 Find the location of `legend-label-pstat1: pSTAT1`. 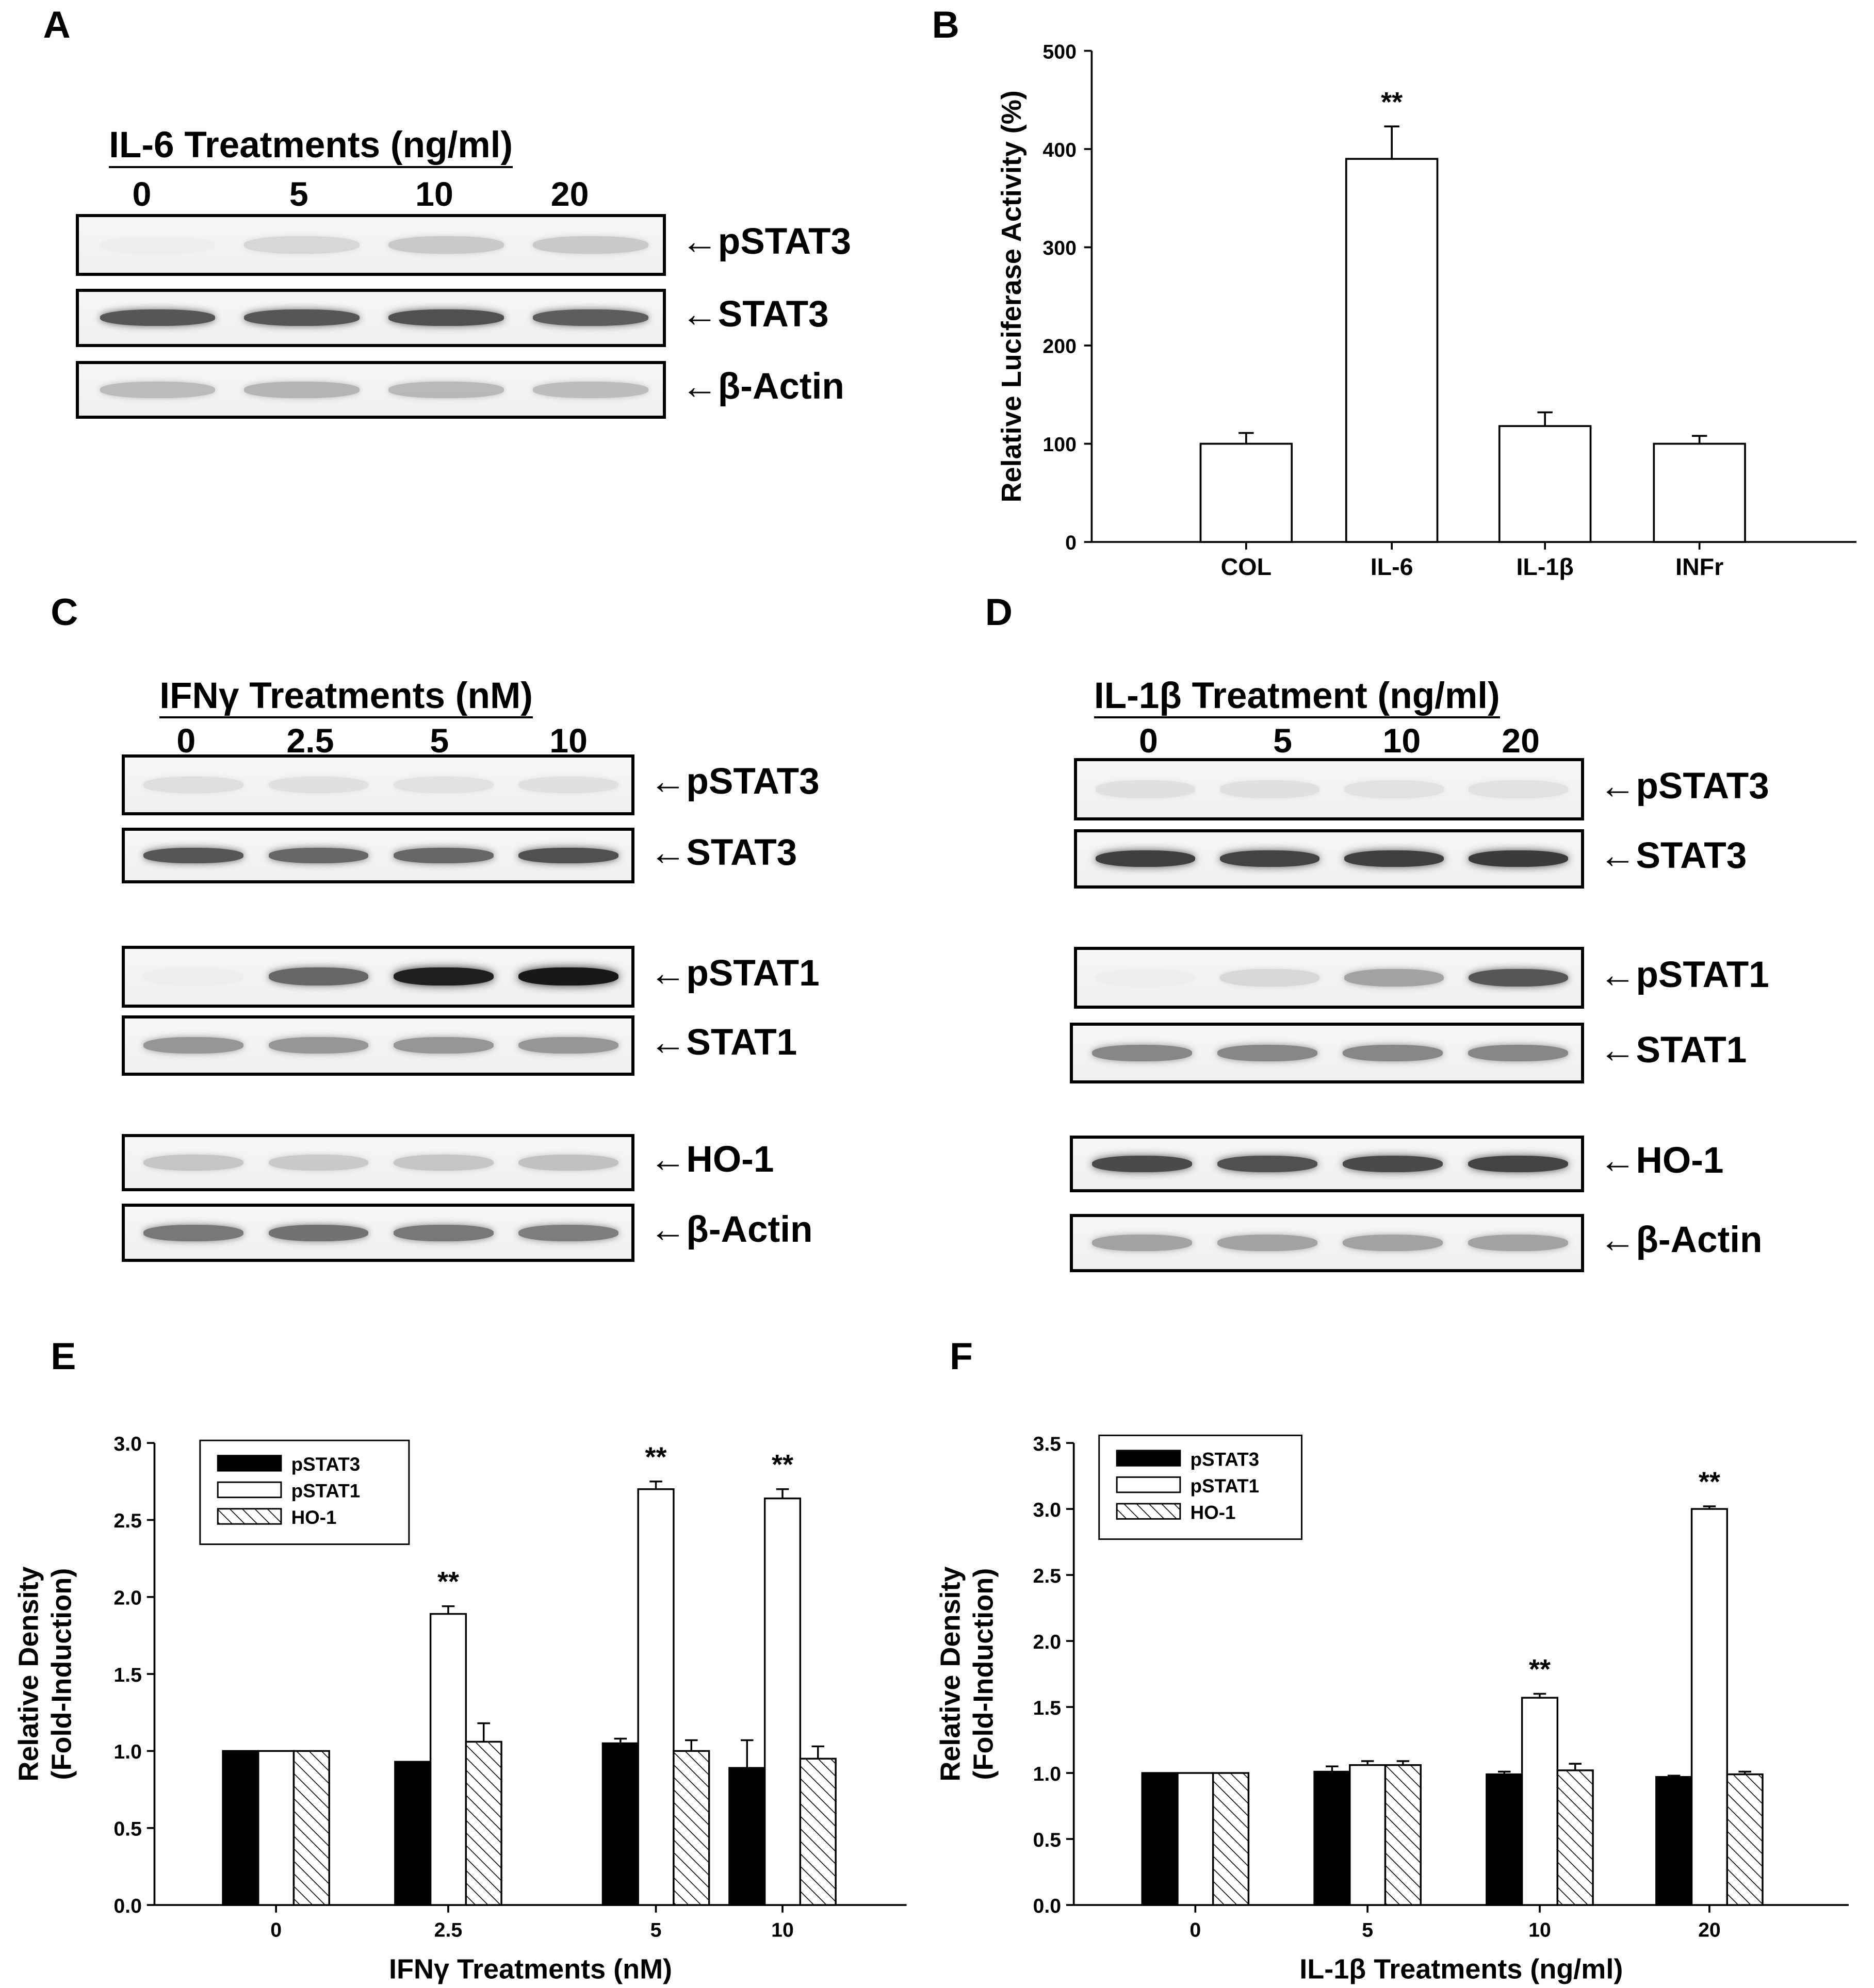

legend-label-pstat1: pSTAT1 is located at coordinates (326, 1492).